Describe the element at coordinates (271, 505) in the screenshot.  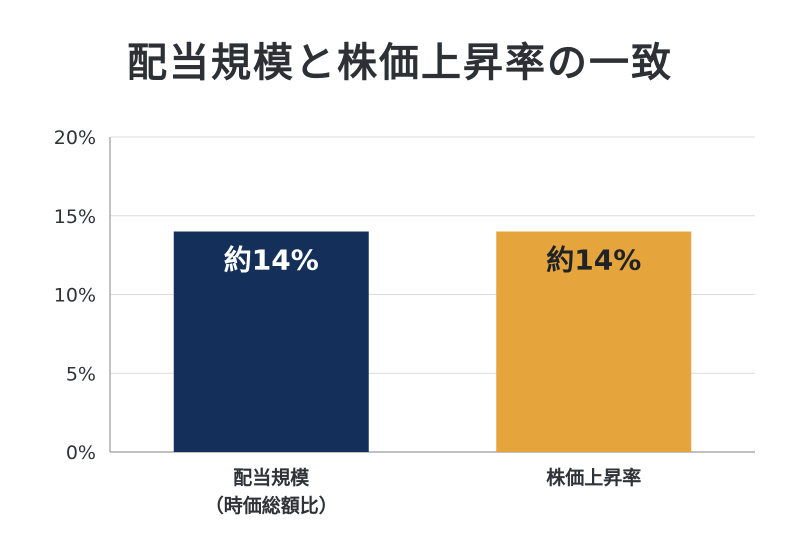
I see `x-category-label: （時価総額比）` at that location.